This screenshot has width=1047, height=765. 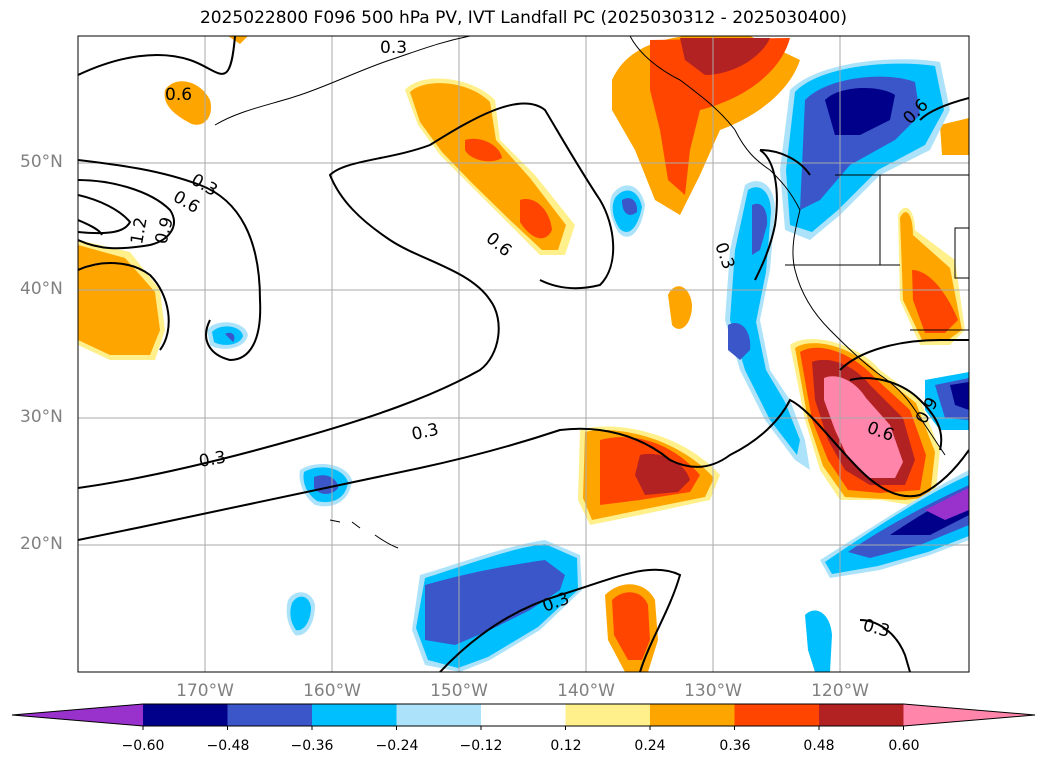 I want to click on colorbar-tick: 0.48, so click(x=819, y=746).